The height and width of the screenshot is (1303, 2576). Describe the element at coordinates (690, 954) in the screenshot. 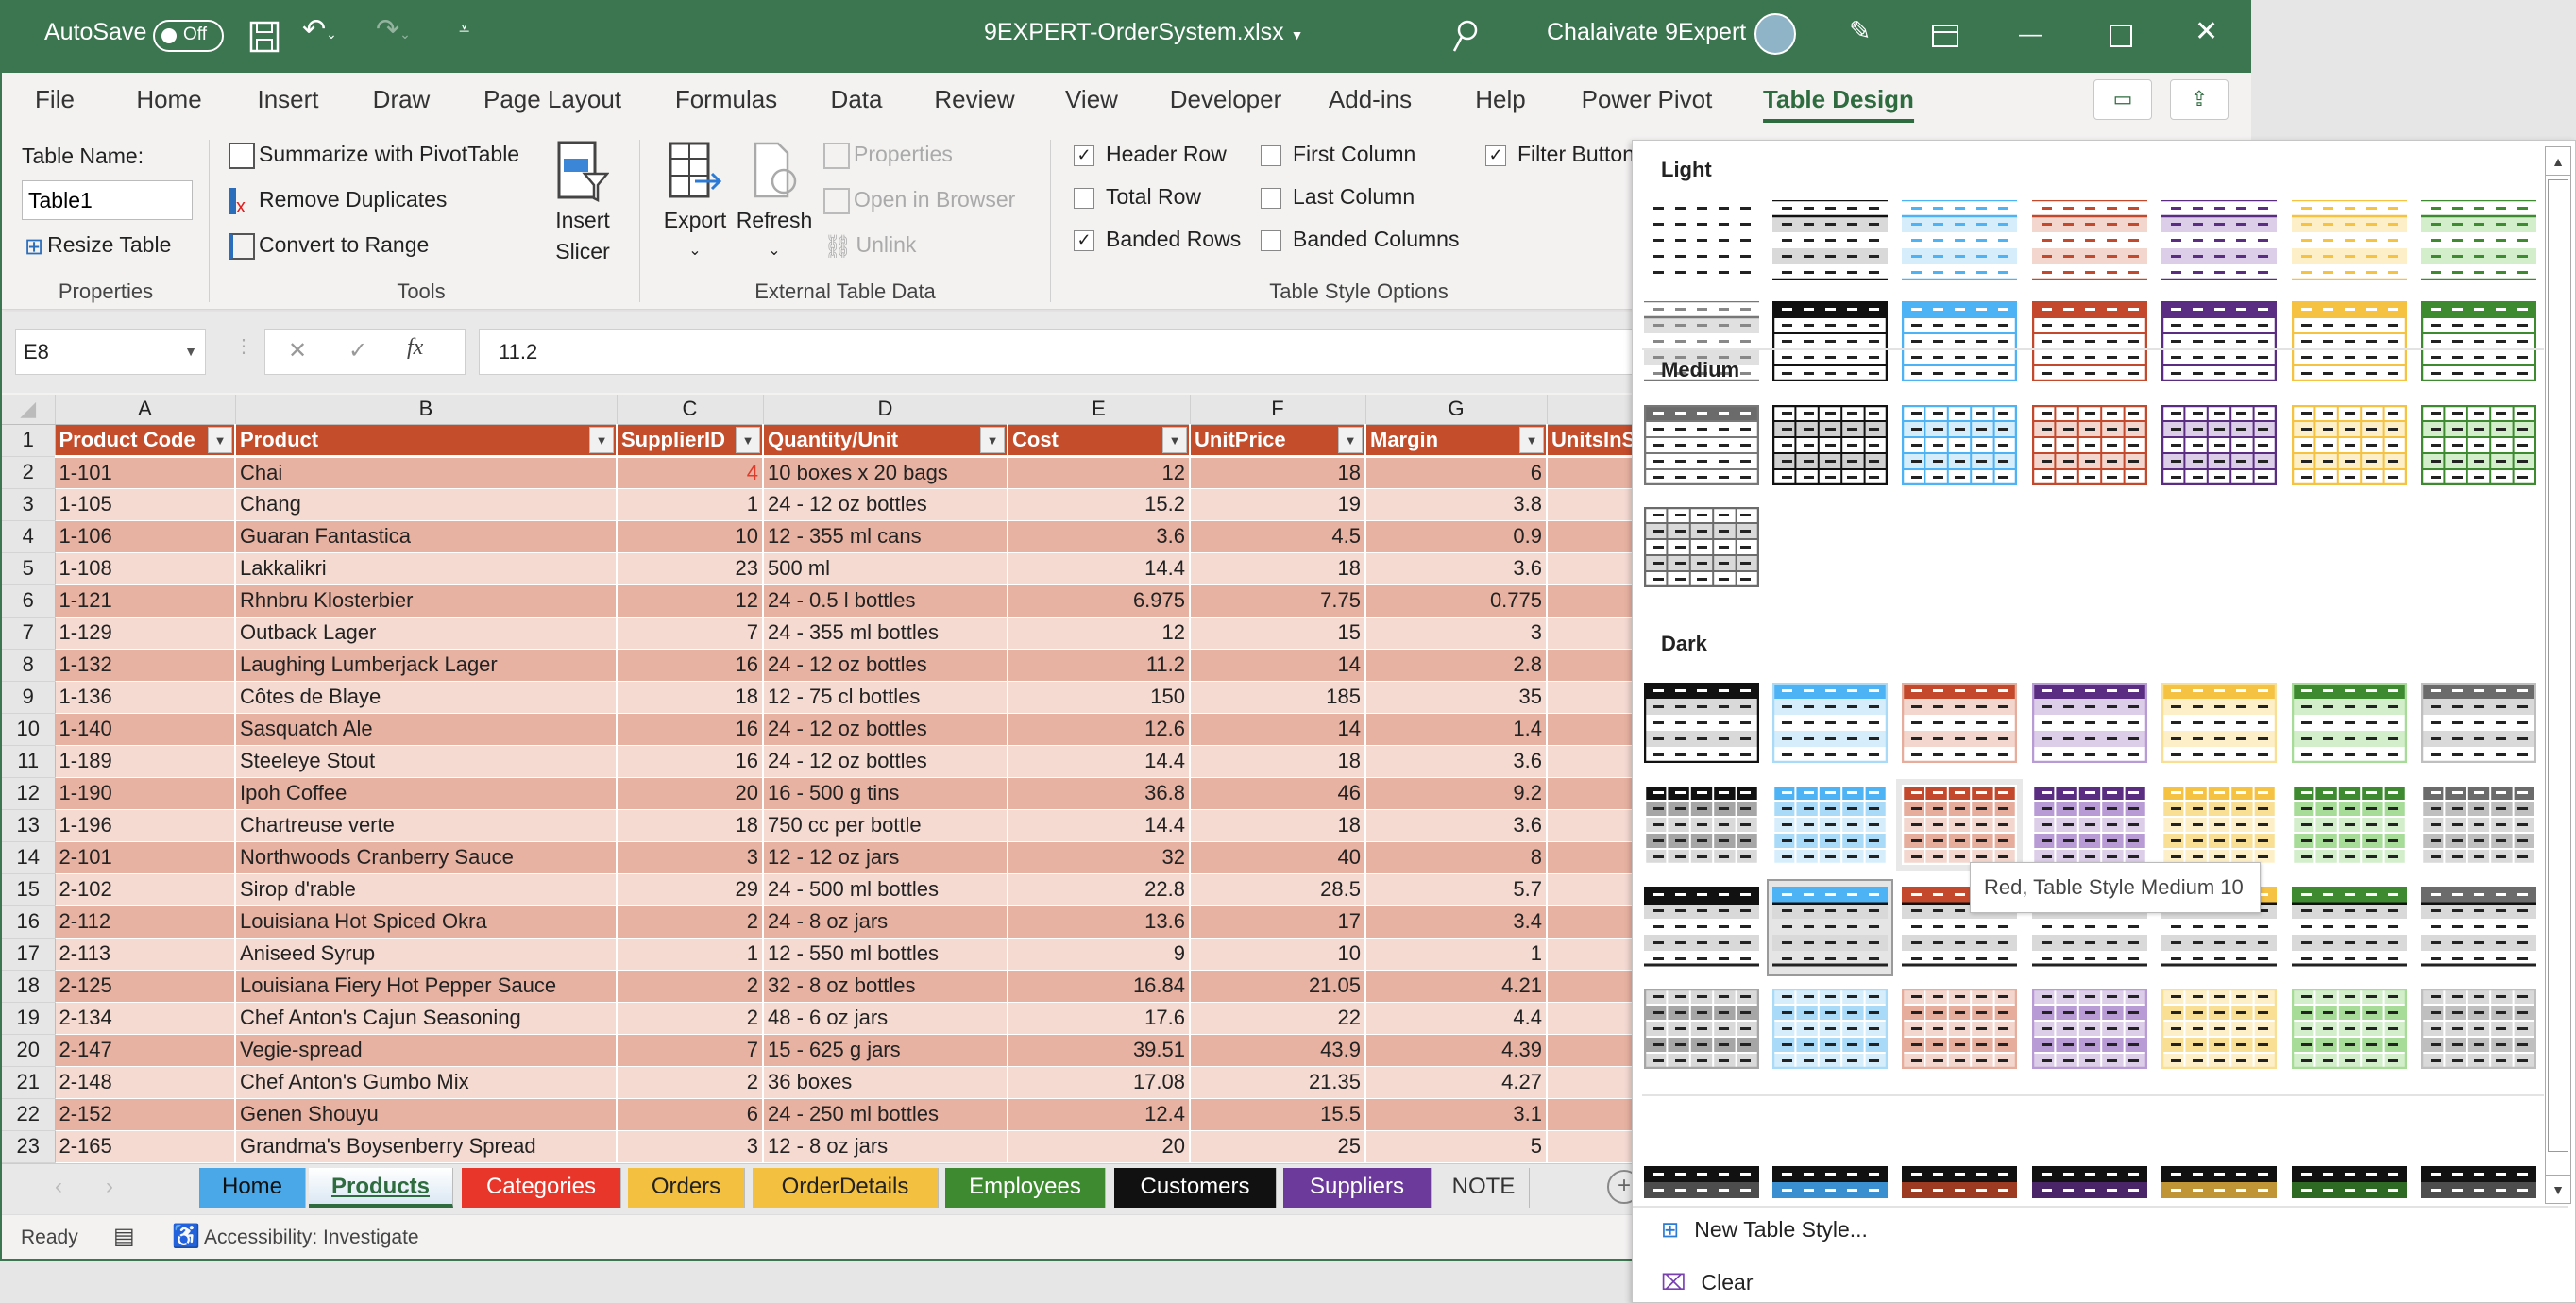

I see `cell-c17: 1` at that location.